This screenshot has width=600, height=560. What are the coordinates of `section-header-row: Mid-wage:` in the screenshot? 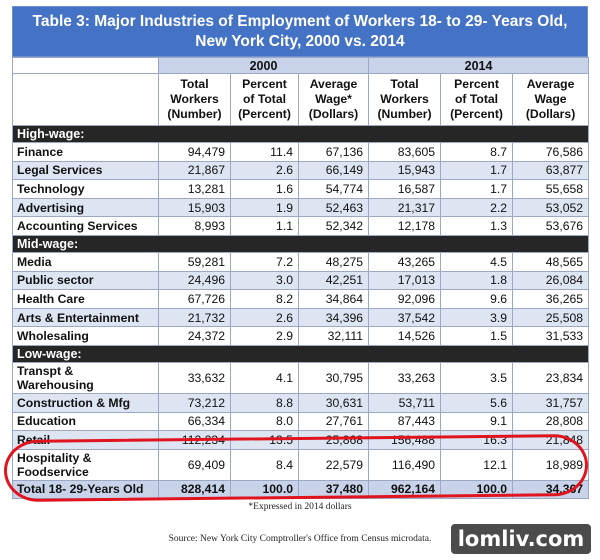 It's located at (300, 243).